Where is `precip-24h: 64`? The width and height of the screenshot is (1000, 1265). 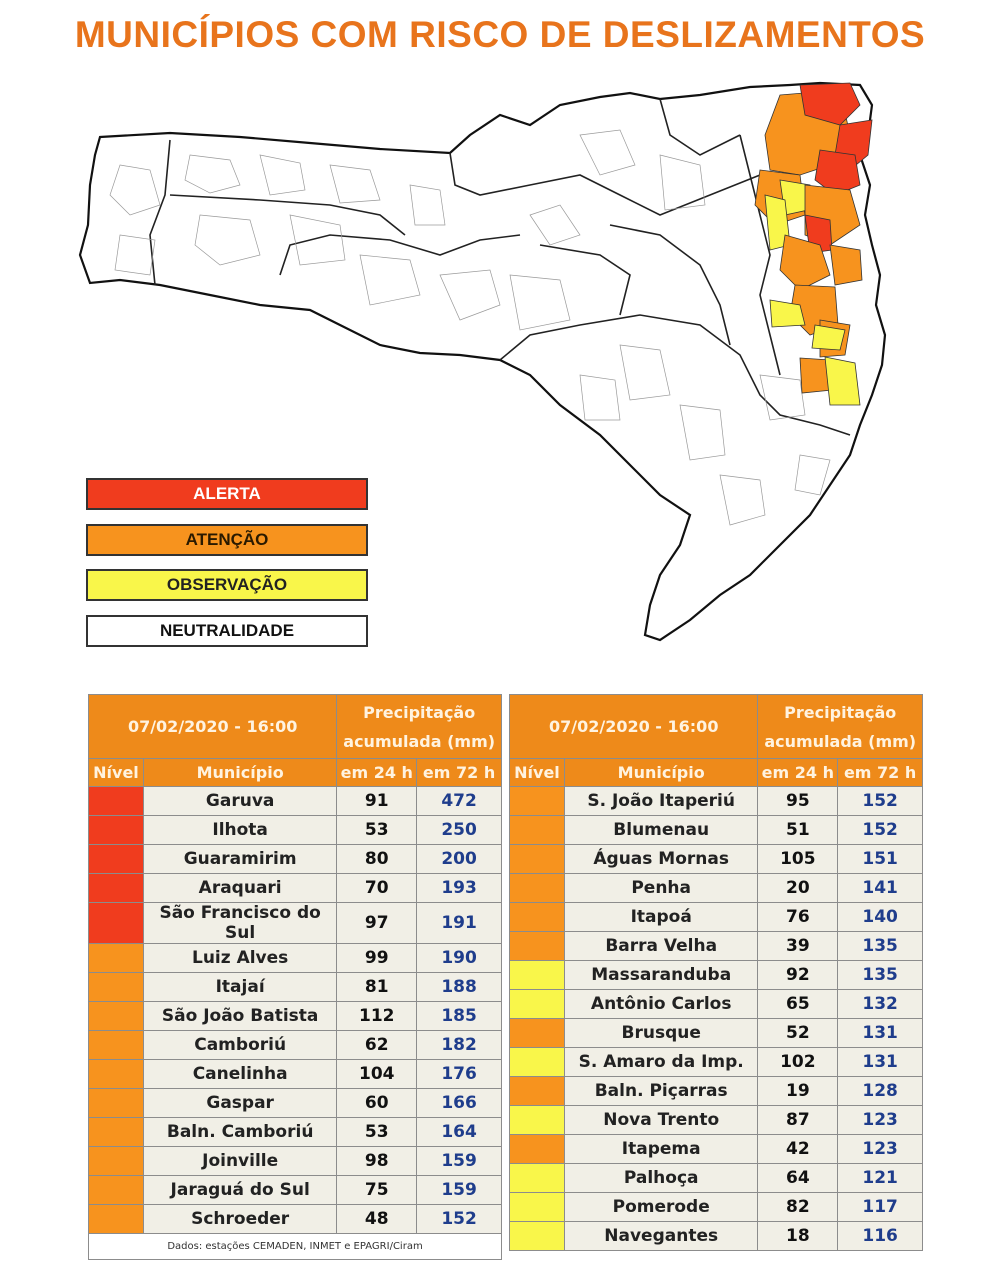 precip-24h: 64 is located at coordinates (798, 1178).